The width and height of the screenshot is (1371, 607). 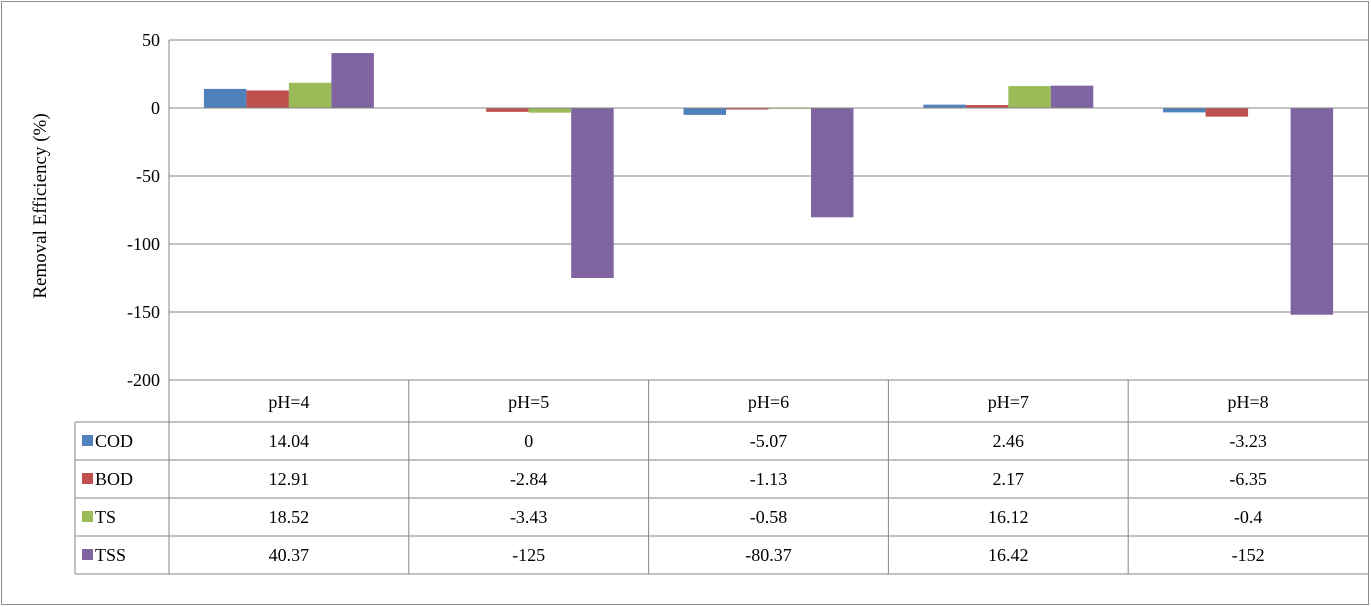 I want to click on data-label: 16.42, so click(x=1008, y=555).